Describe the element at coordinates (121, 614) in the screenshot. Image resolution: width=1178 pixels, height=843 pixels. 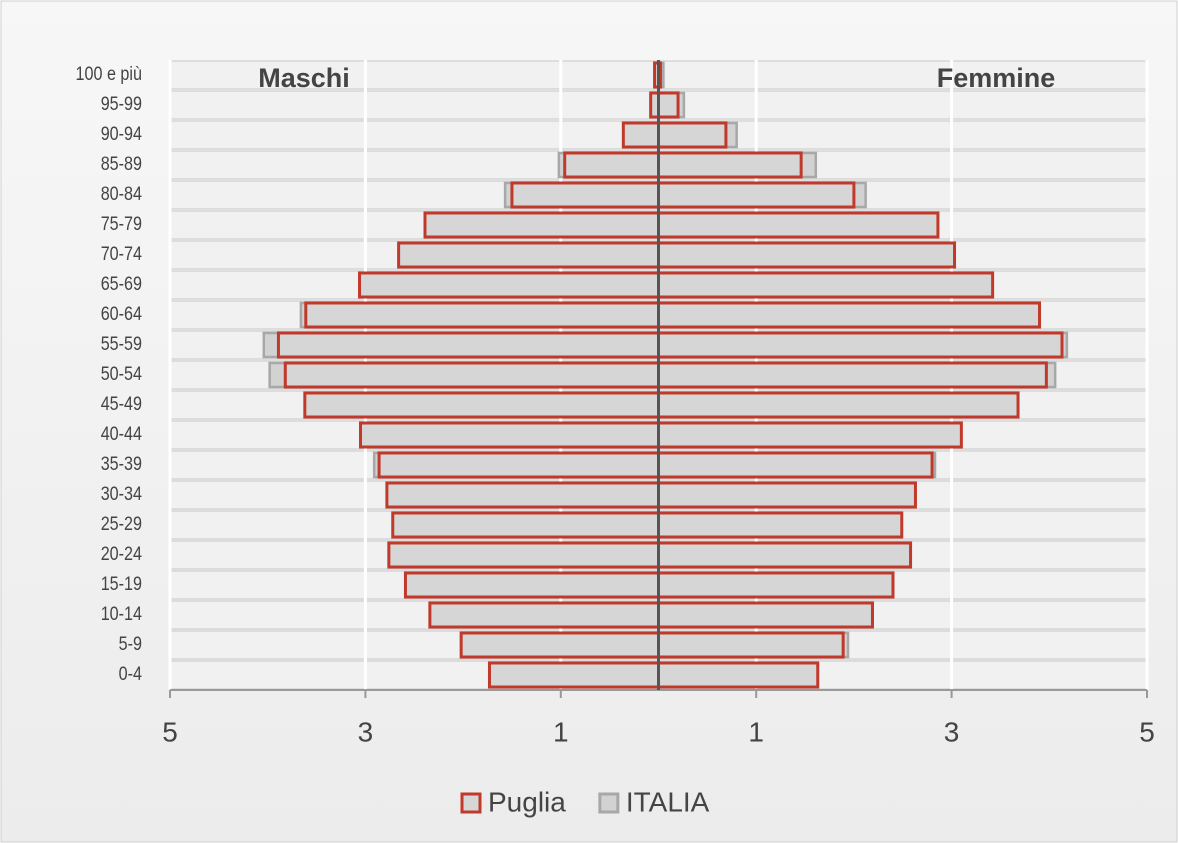
I see `y-tick-label: 10-14` at that location.